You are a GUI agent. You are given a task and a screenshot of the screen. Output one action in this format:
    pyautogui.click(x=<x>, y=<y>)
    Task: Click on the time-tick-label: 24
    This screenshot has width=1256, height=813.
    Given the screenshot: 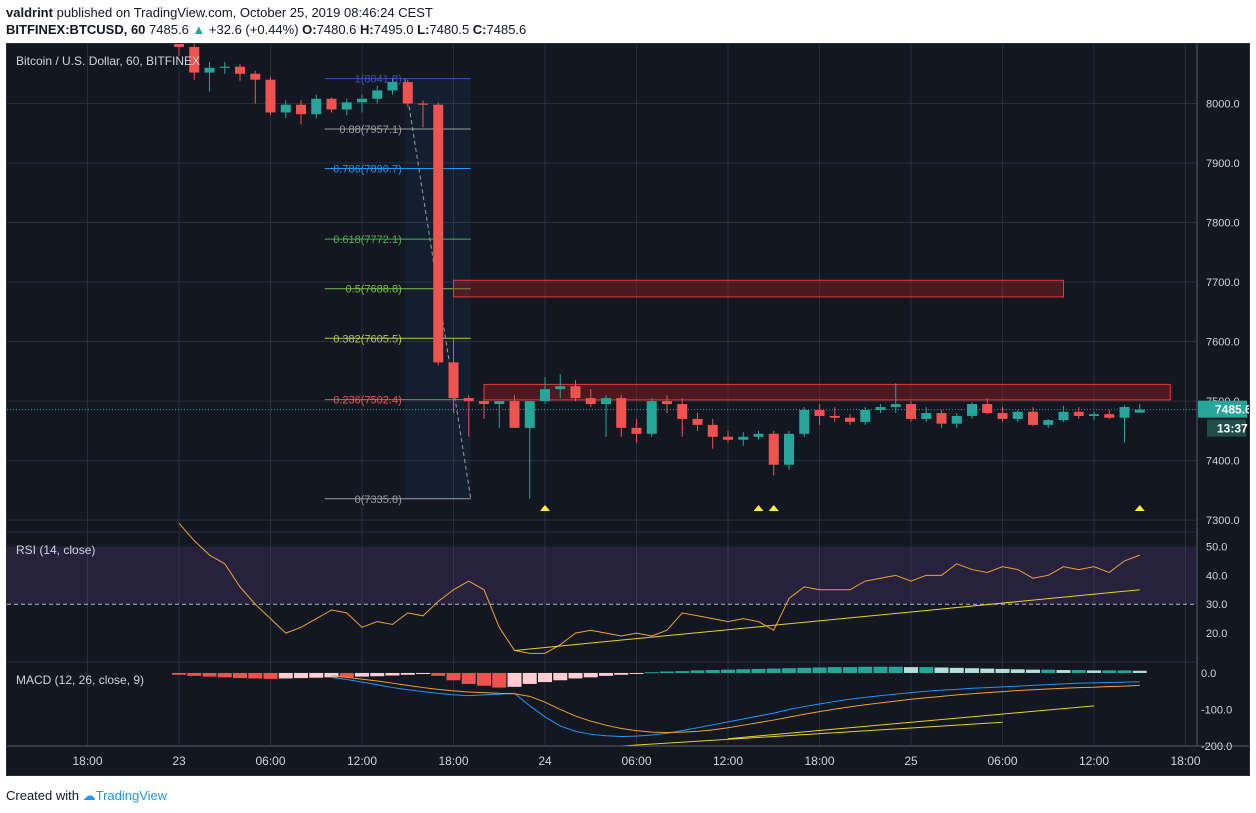 What is the action you would take?
    pyautogui.click(x=545, y=761)
    